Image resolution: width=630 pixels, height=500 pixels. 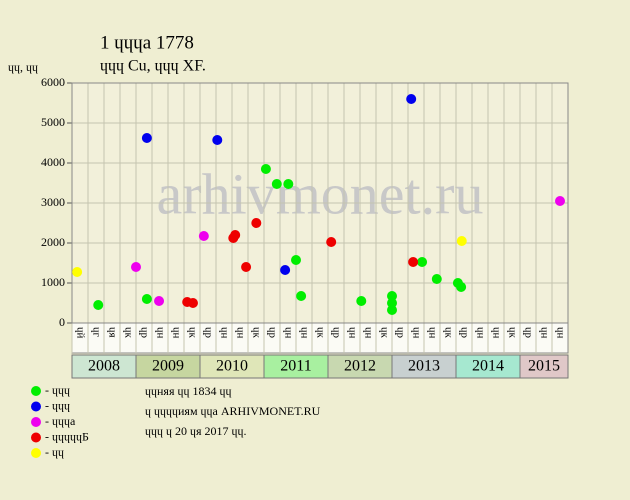 What do you see at coordinates (104, 366) in the screenshot?
I see `year-label: 2008` at bounding box center [104, 366].